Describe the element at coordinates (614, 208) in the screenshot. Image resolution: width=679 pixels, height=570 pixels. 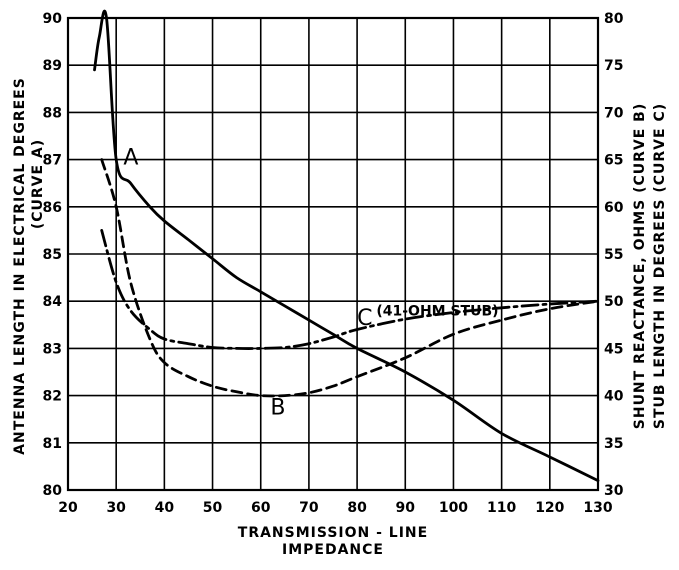
I see `right-tick-label: 60` at that location.